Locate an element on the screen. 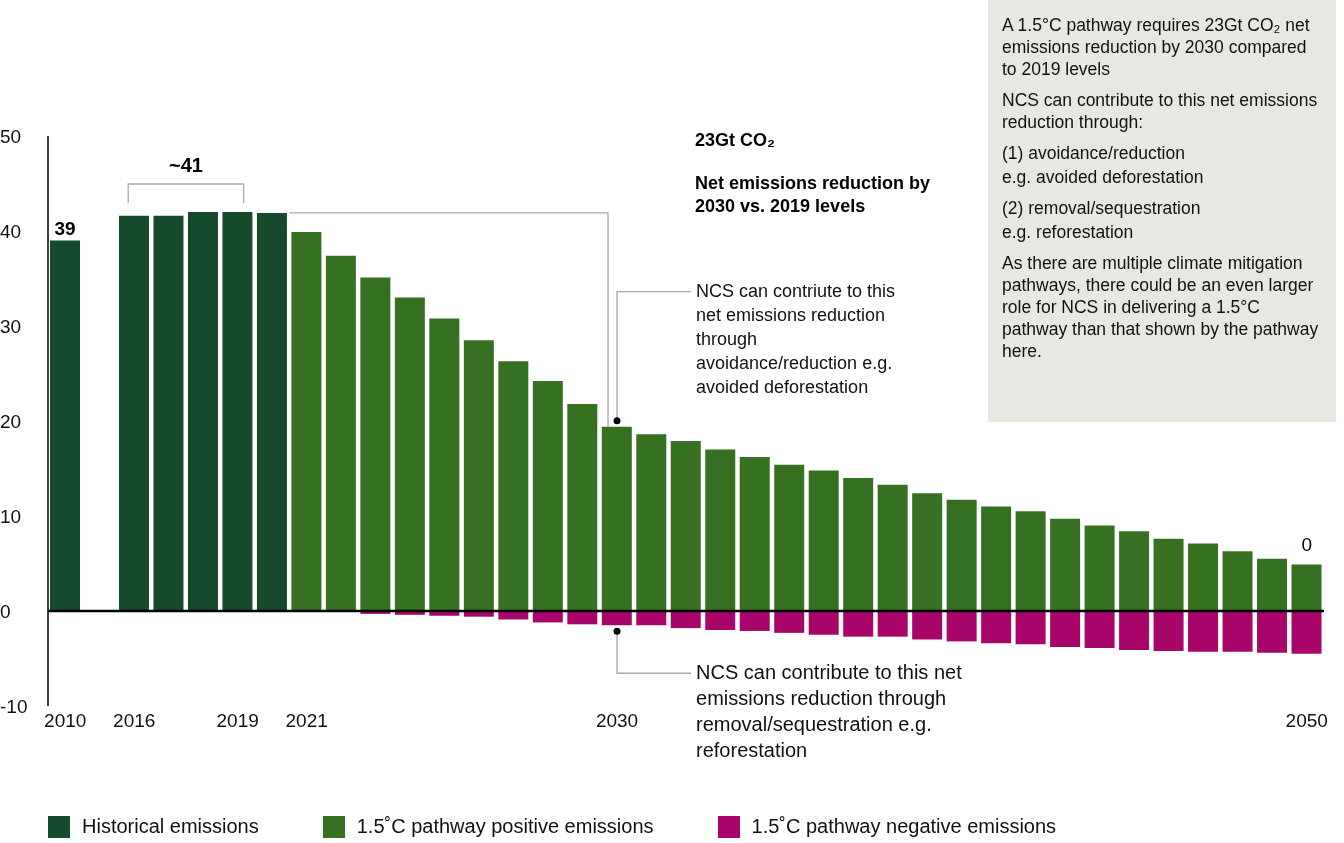 This screenshot has height=843, width=1344. y-tick-label: 40 is located at coordinates (11, 231).